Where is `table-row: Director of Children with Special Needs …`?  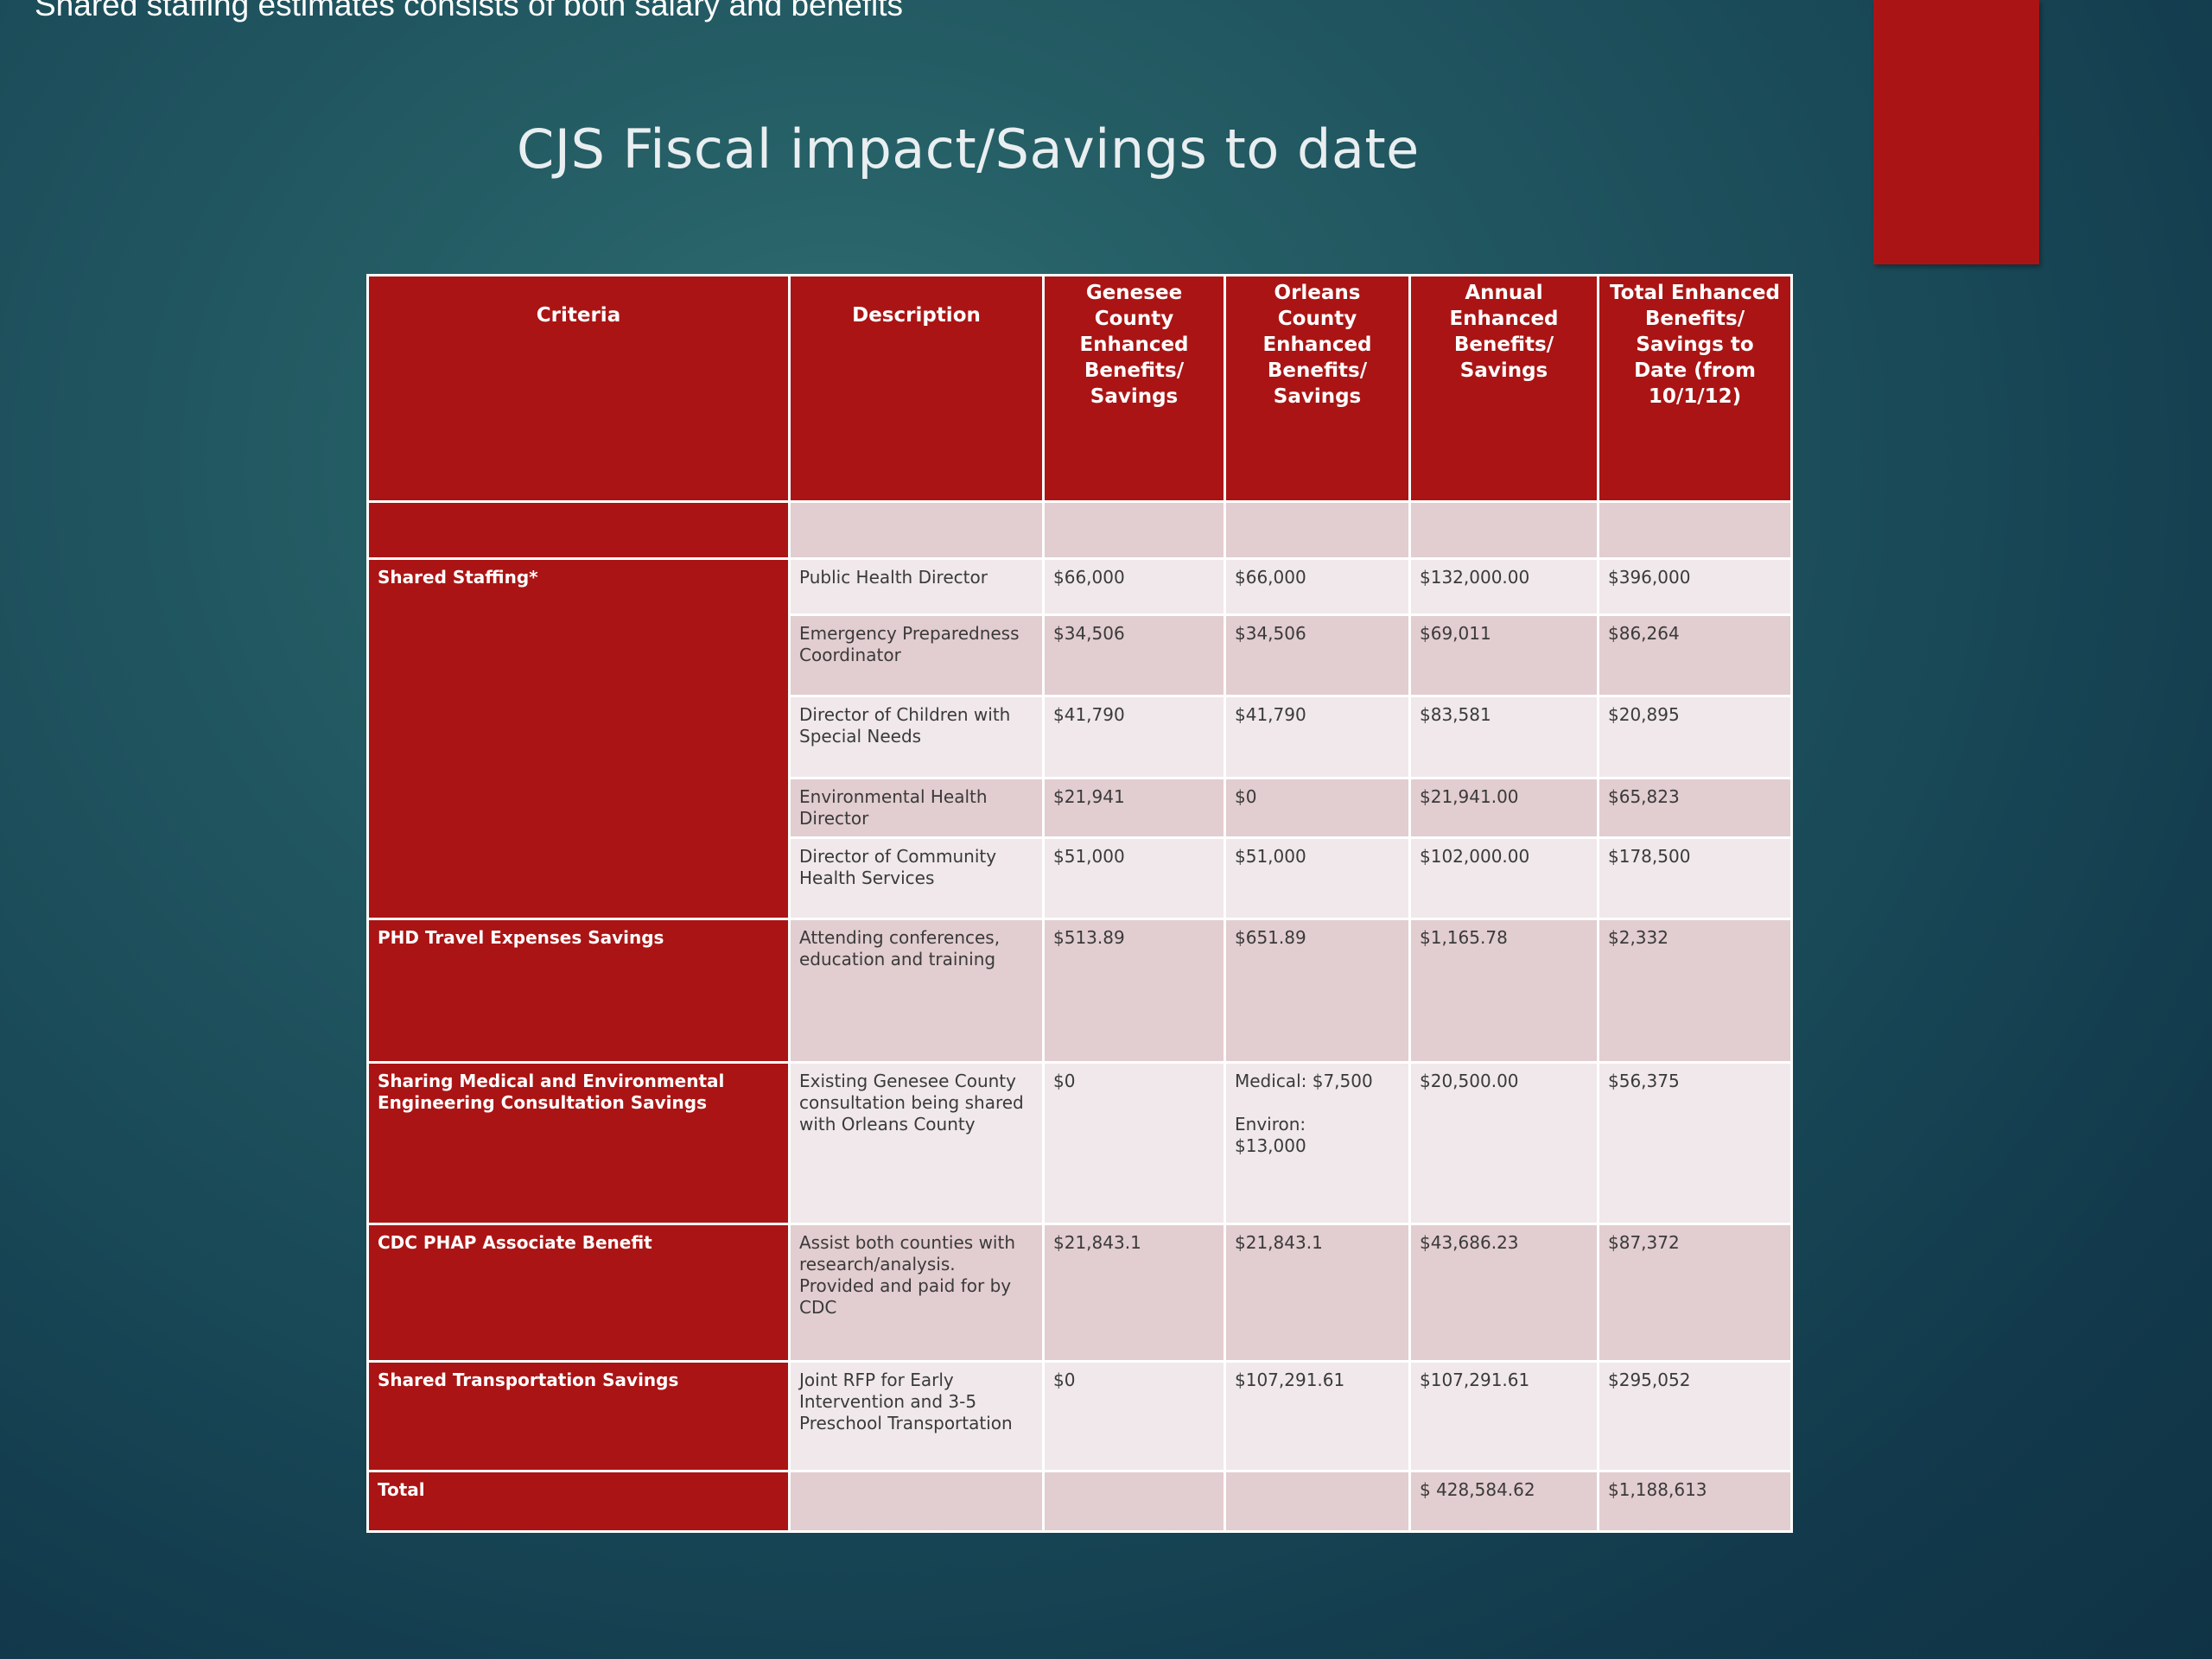
table-row: Director of Children with Special Needs … is located at coordinates (1080, 737).